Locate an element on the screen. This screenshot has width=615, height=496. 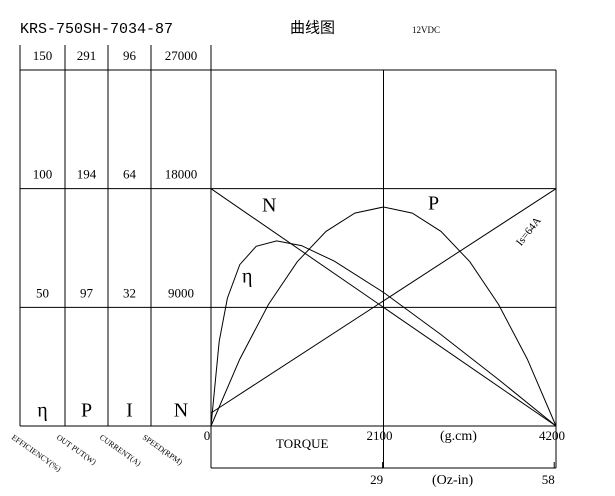
x2-tick-label: 29 is located at coordinates (376, 479).